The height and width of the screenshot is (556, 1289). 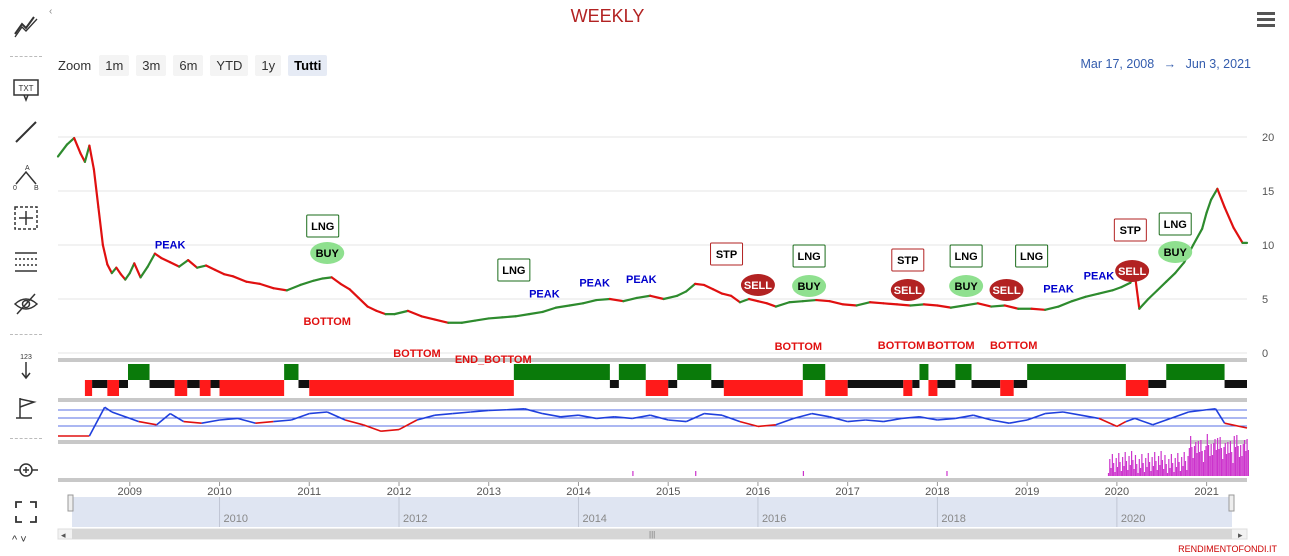 What do you see at coordinates (114, 65) in the screenshot?
I see `zoom-1m-button: 1m` at bounding box center [114, 65].